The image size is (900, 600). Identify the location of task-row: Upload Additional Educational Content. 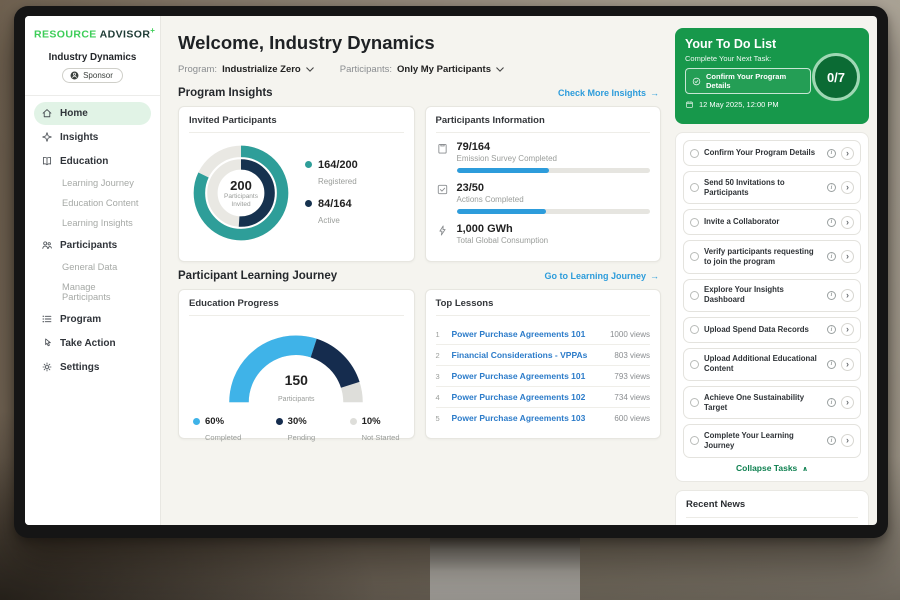
(772, 364).